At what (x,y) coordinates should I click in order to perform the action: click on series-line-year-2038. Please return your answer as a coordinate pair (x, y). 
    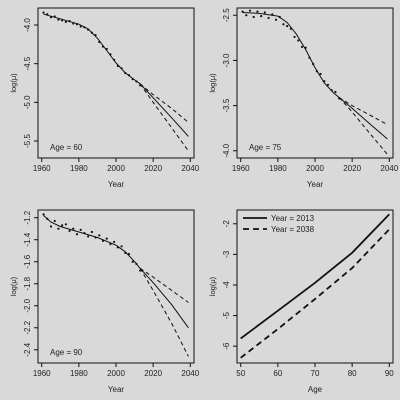
    Looking at the image, I should click on (315, 293).